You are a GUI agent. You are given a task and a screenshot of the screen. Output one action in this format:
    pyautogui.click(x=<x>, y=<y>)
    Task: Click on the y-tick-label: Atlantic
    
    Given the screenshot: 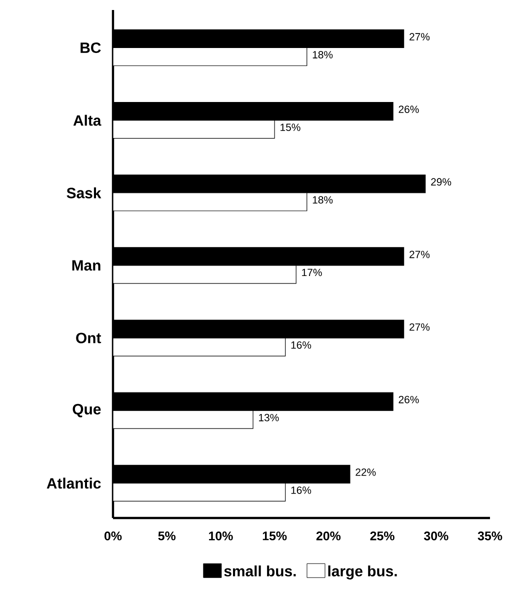 What is the action you would take?
    pyautogui.click(x=73, y=483)
    